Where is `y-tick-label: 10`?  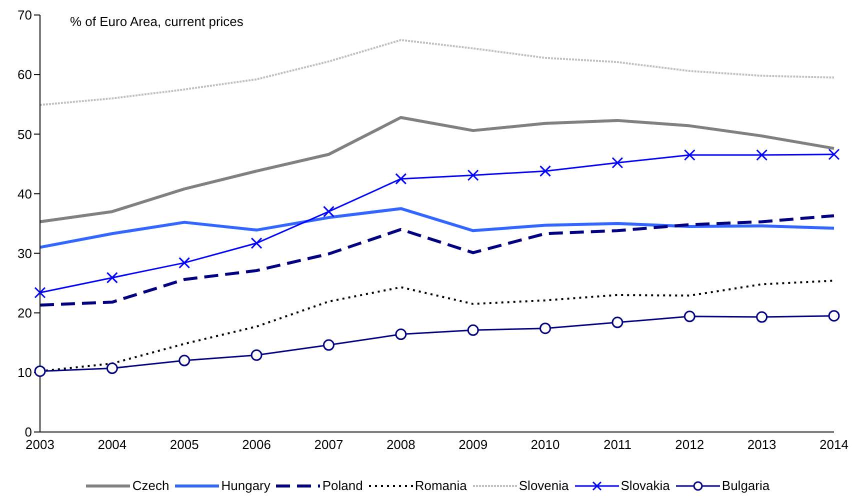 y-tick-label: 10 is located at coordinates (25, 372).